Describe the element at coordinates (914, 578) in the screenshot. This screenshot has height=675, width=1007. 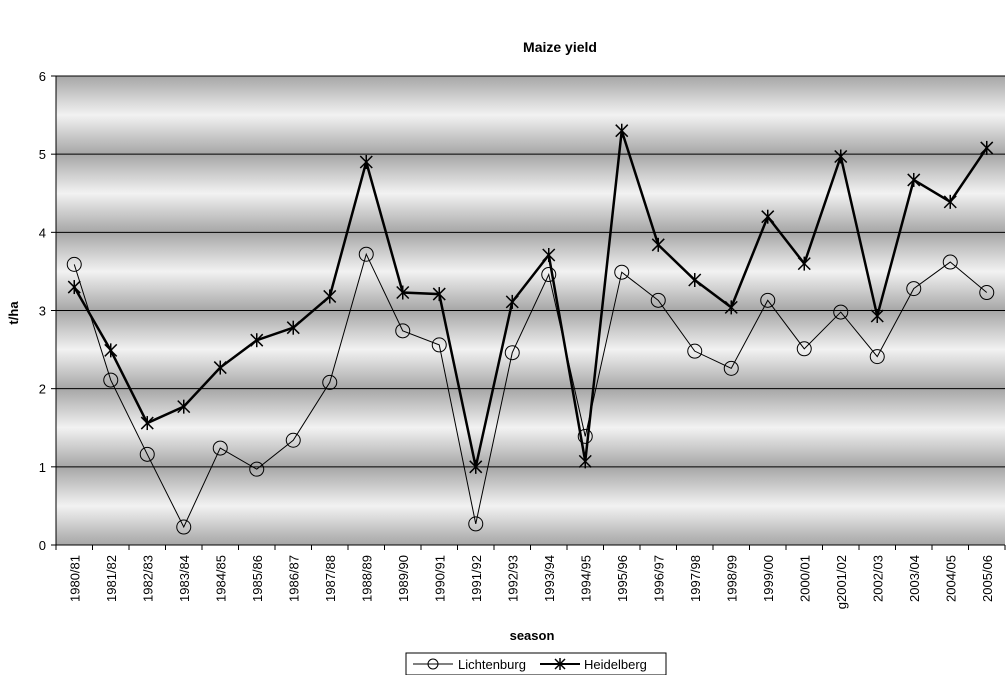
I see `x-tick-label: 2003/04` at that location.